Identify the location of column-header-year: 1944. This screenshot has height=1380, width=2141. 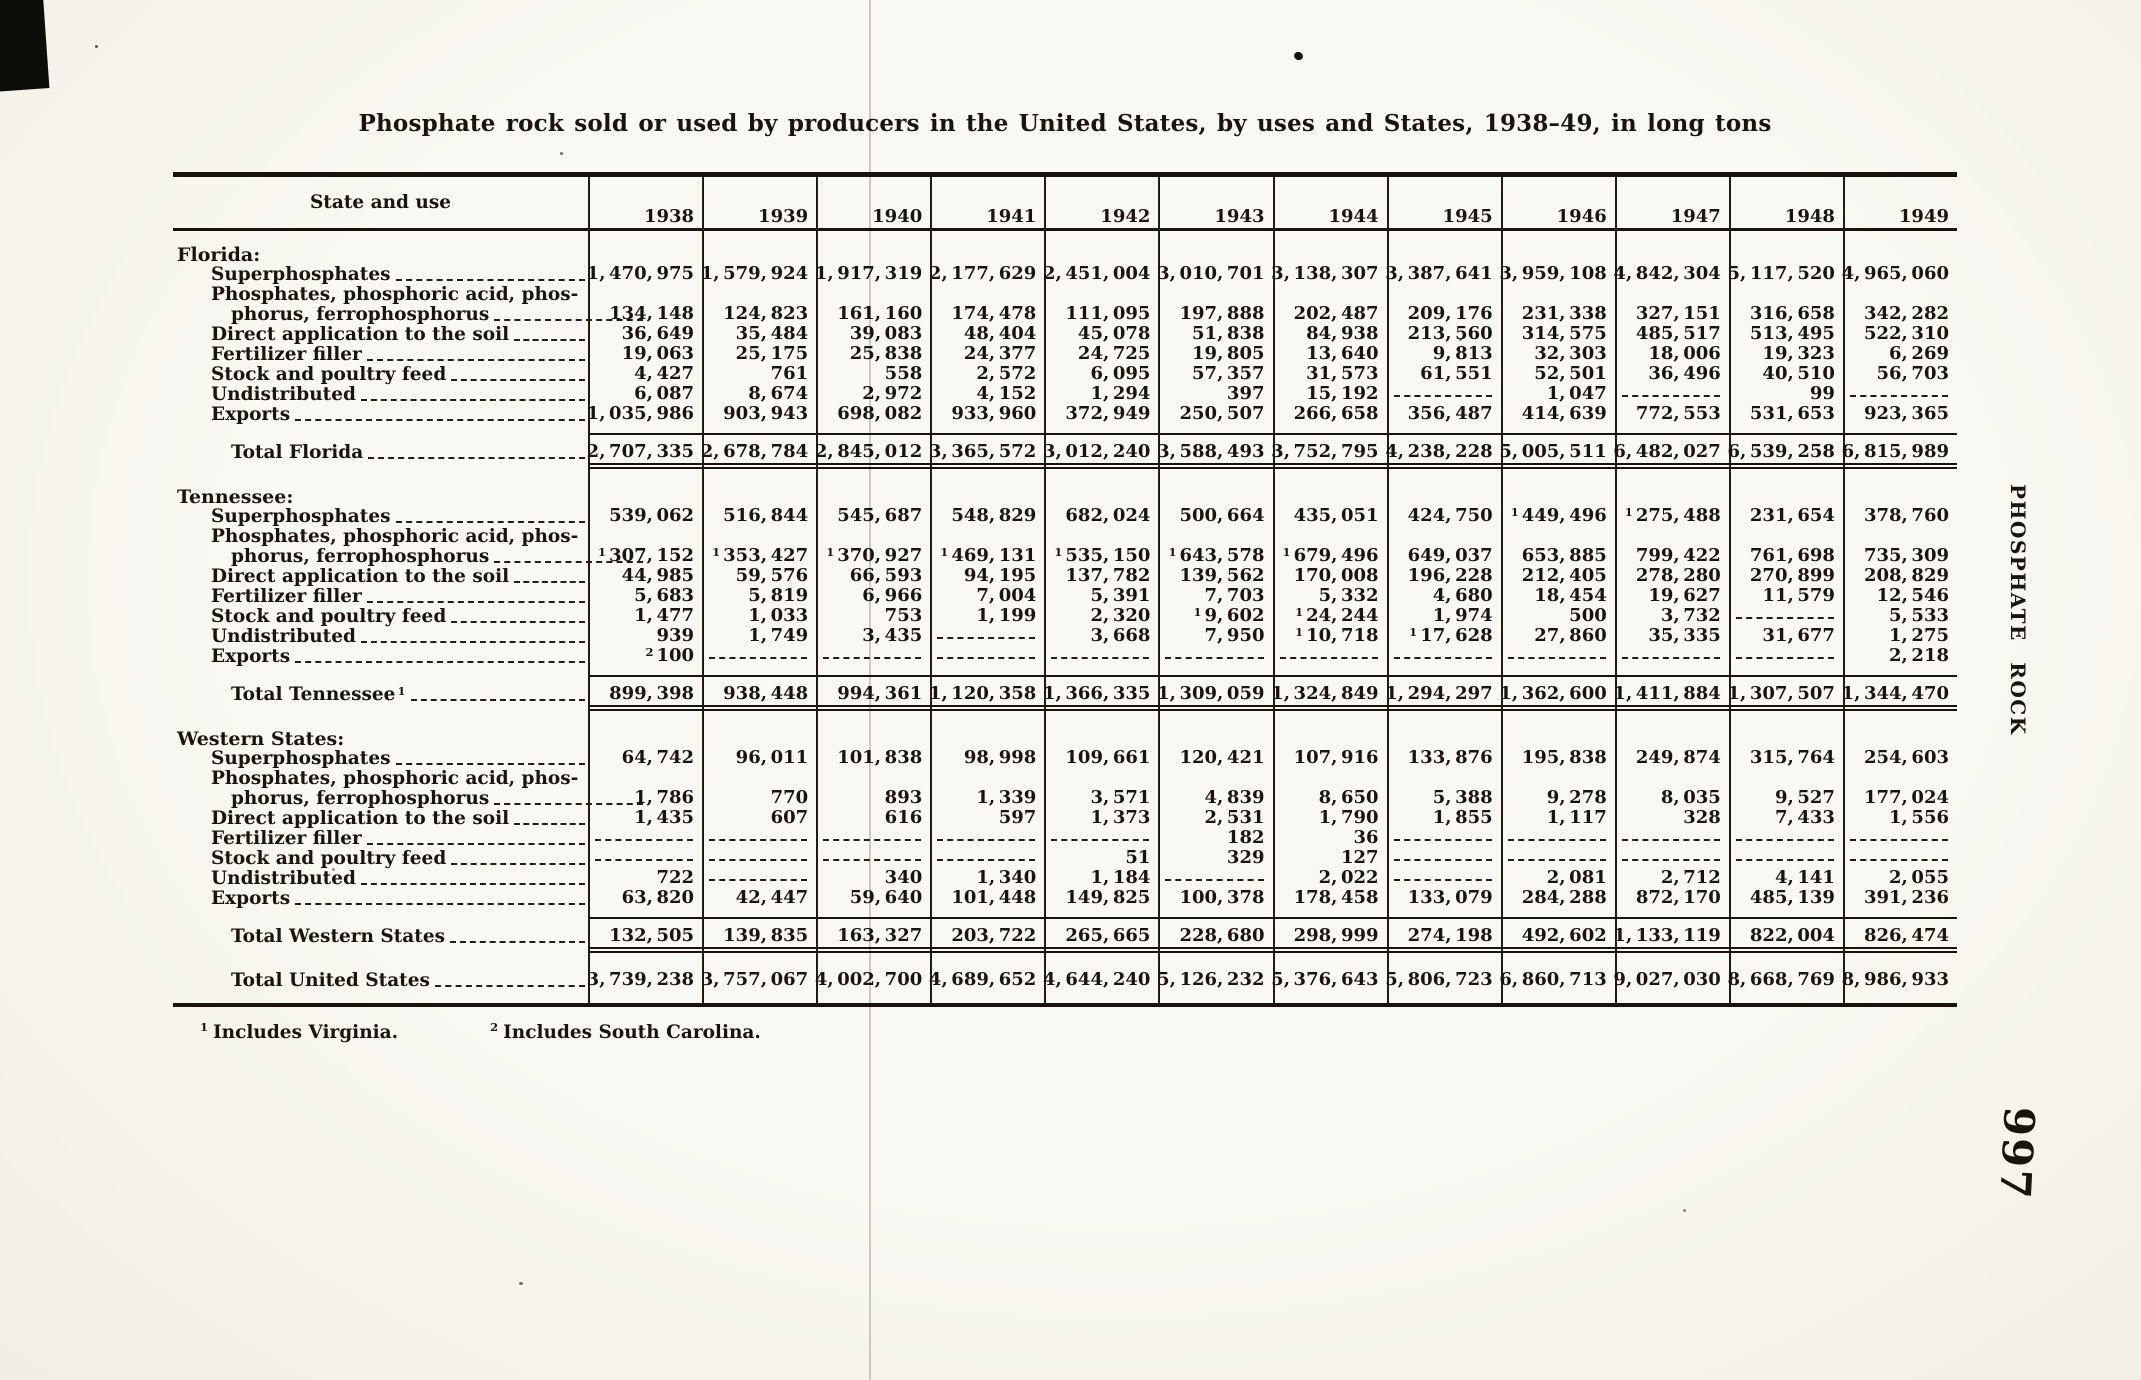
(1329, 204).